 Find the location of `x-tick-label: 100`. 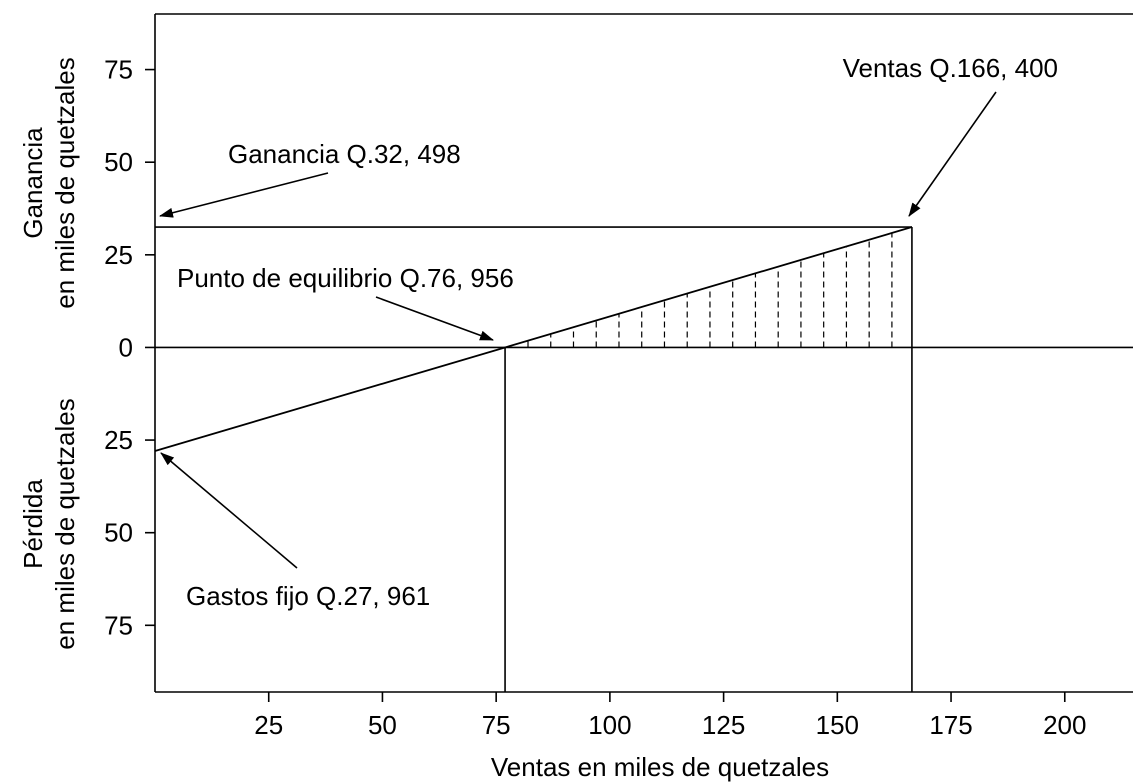

x-tick-label: 100 is located at coordinates (609, 725).